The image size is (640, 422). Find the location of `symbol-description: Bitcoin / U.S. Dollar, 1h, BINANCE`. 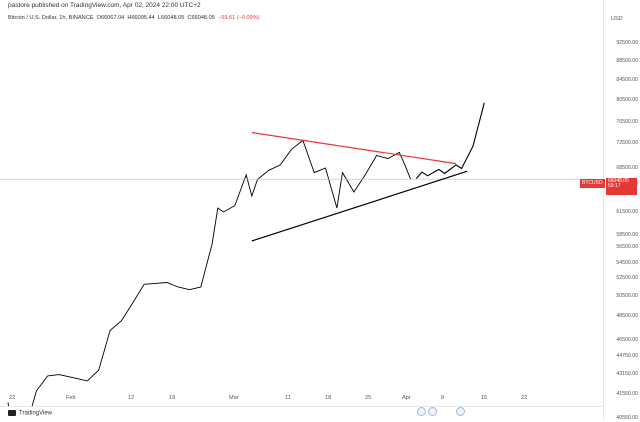

symbol-description: Bitcoin / U.S. Dollar, 1h, BINANCE is located at coordinates (51, 18).